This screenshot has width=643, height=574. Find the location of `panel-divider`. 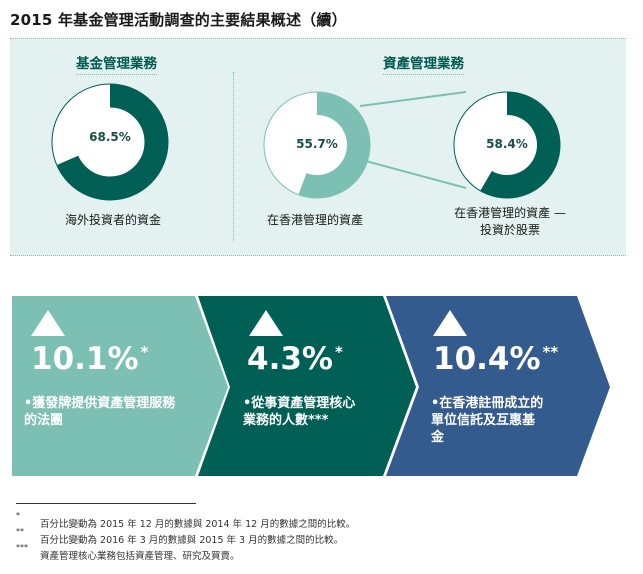

panel-divider is located at coordinates (233, 157).